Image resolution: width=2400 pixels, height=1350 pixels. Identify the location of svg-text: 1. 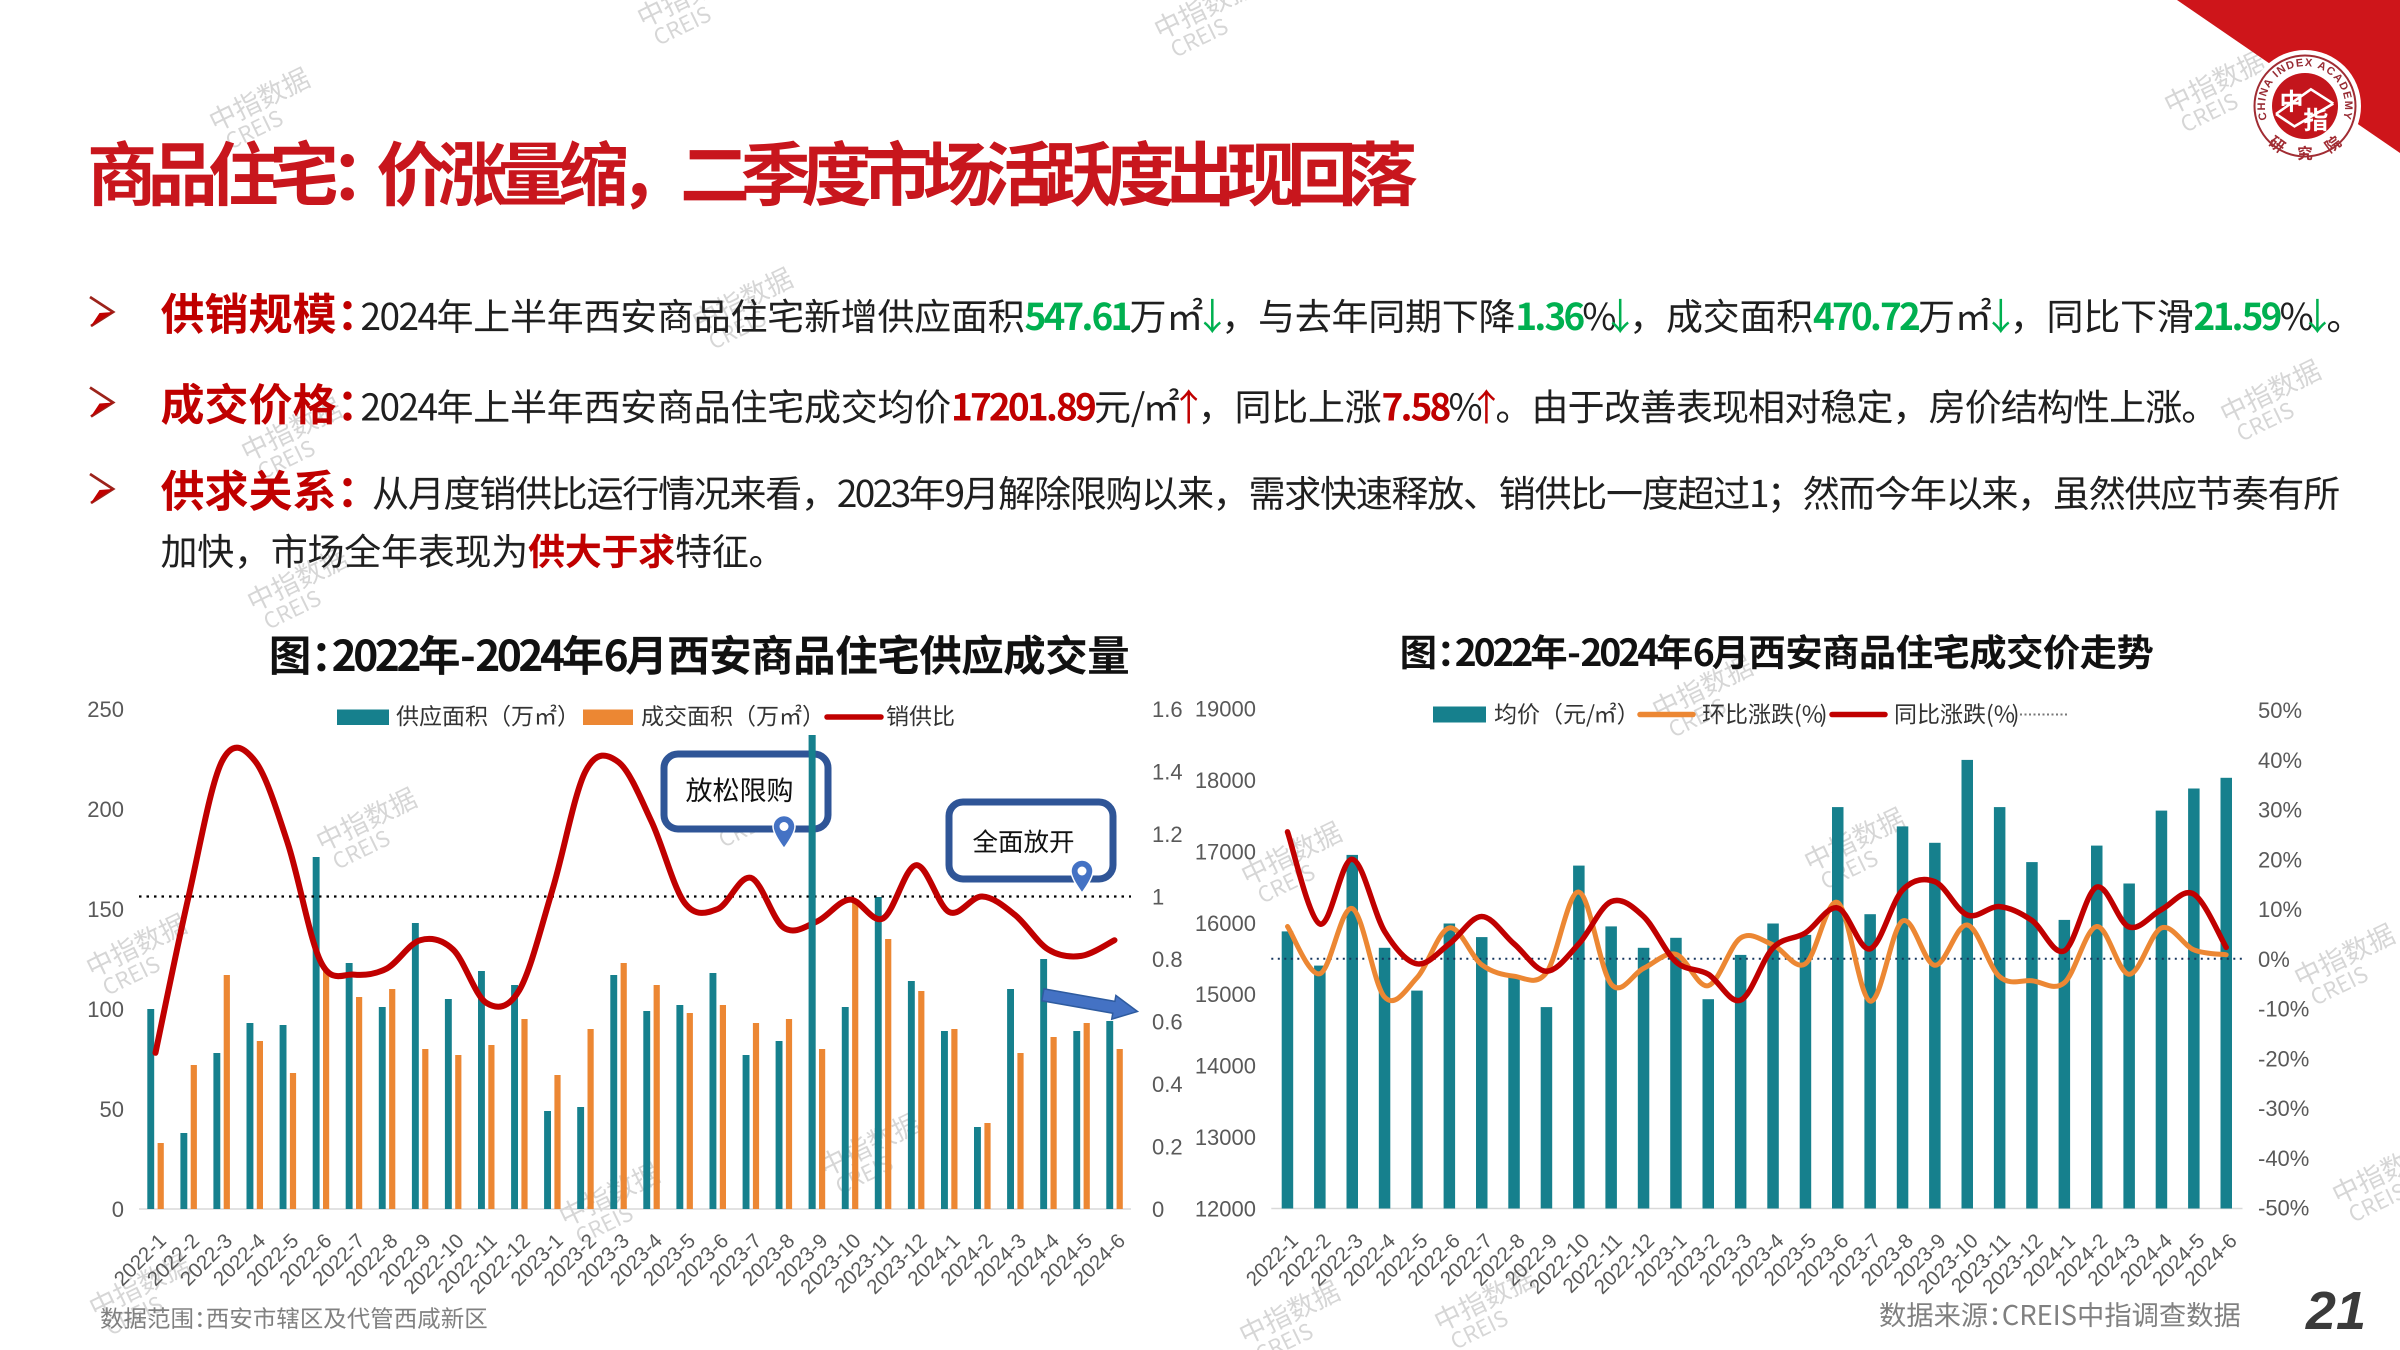
(1158, 897).